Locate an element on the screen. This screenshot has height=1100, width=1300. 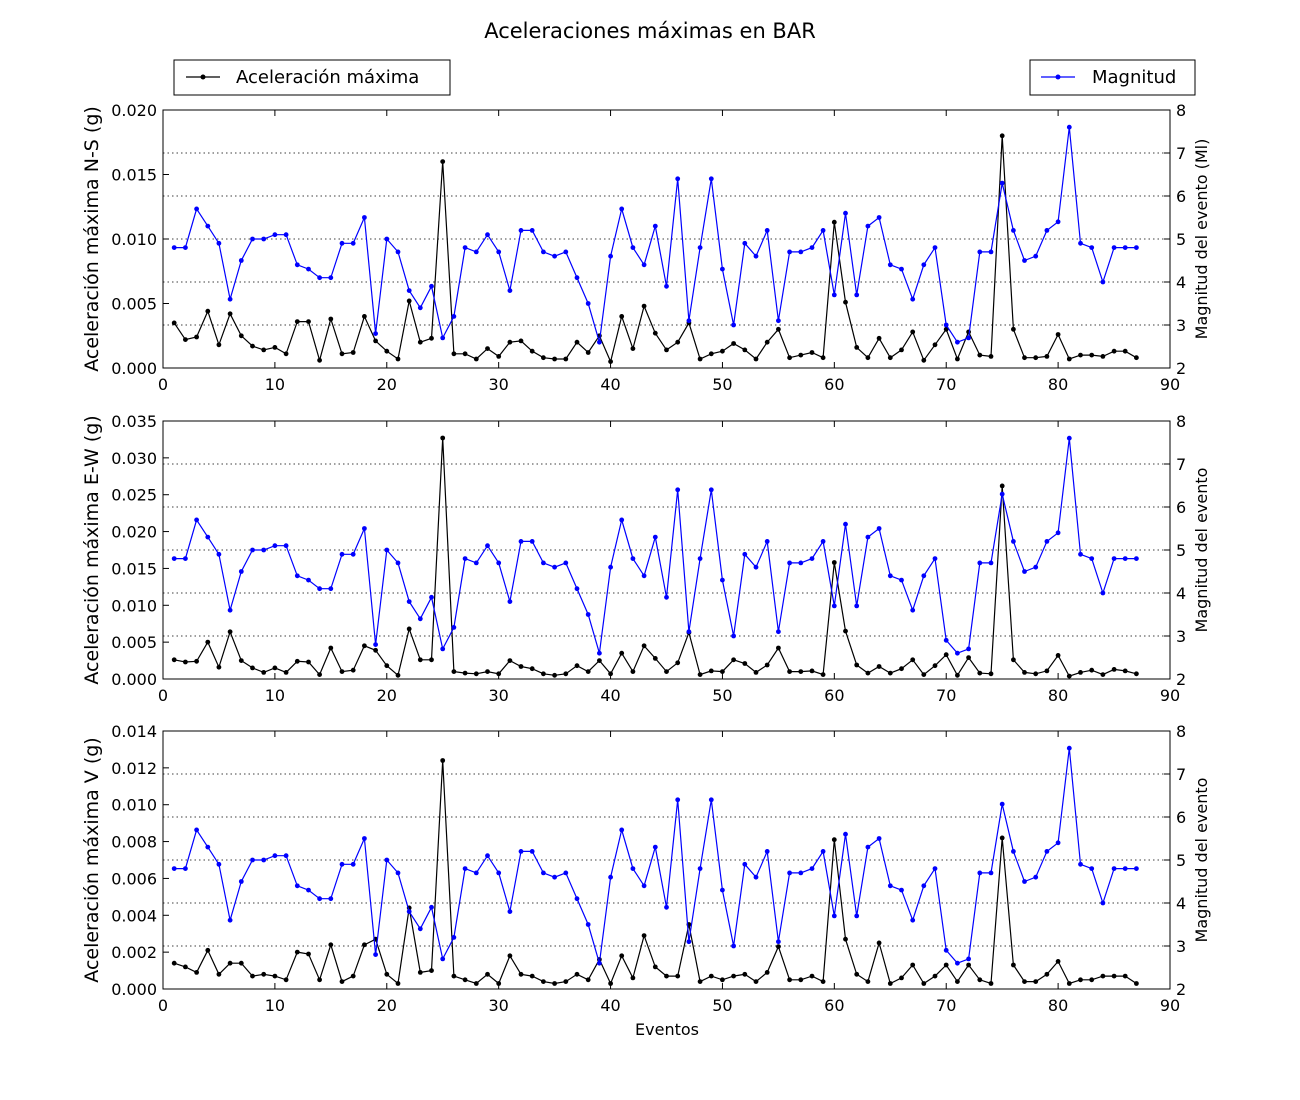
y-right-tick-label: 4 is located at coordinates (1181, 903).